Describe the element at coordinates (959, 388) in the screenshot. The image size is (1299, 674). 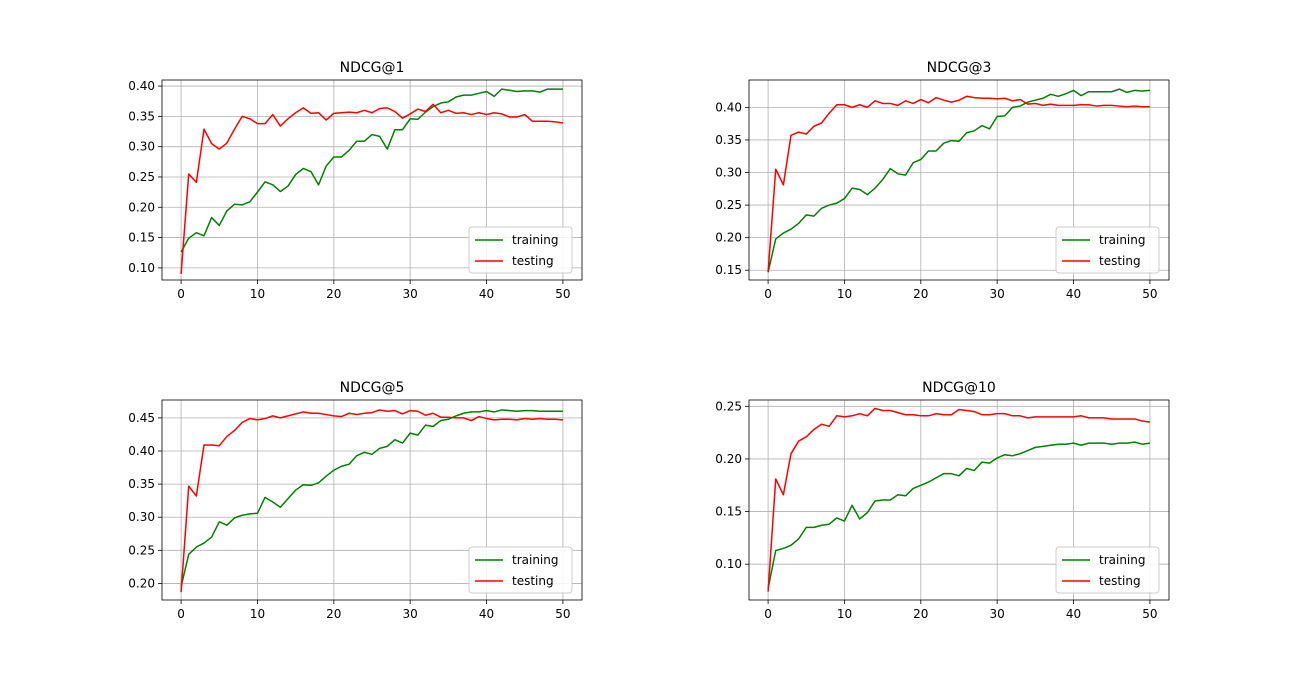
I see `subplot-title: NDCG@10` at that location.